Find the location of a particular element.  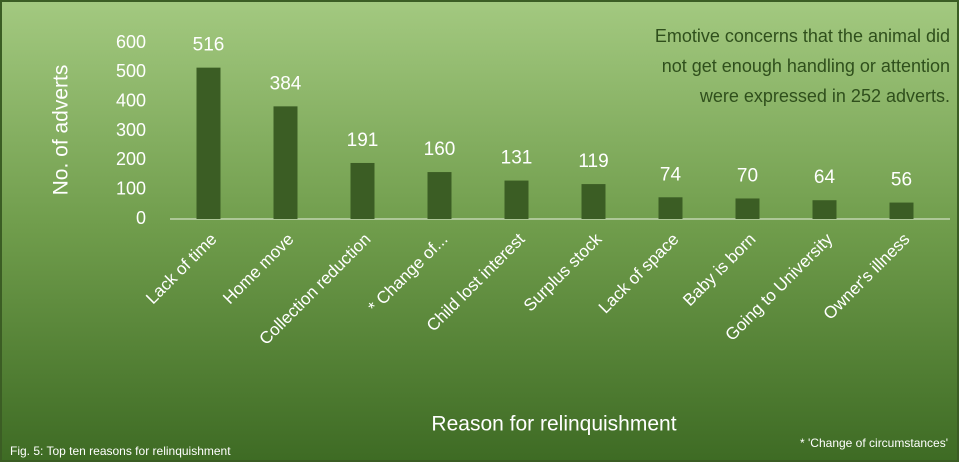

y-tick-label: 200 is located at coordinates (131, 159).